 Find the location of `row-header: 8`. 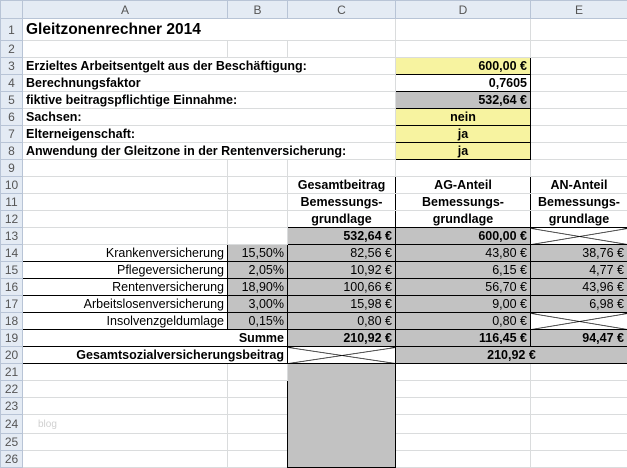

row-header: 8 is located at coordinates (12, 151).